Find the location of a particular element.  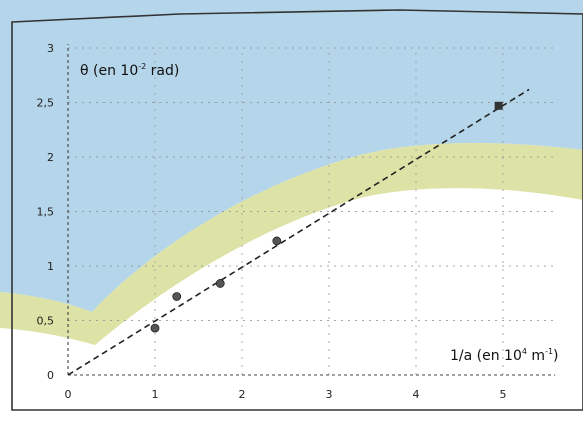

y-tick-label: 1 is located at coordinates (50, 266).